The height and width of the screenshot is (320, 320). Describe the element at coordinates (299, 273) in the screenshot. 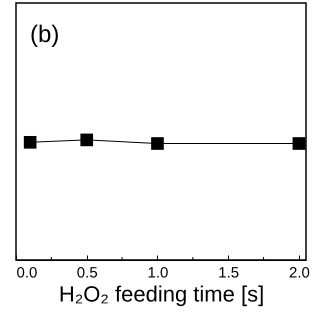

I see `x-tick-label: 2.0` at that location.